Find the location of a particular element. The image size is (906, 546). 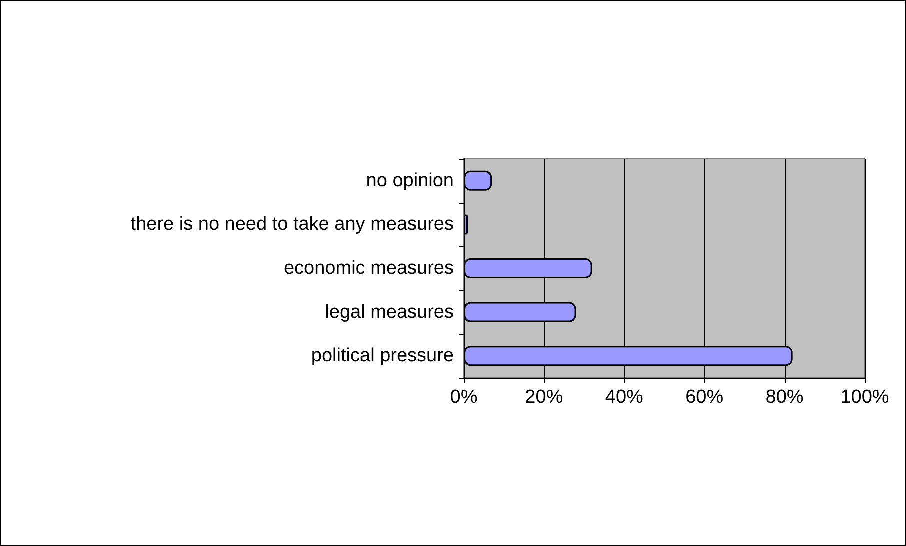

x-tick-label: 20% is located at coordinates (544, 397).